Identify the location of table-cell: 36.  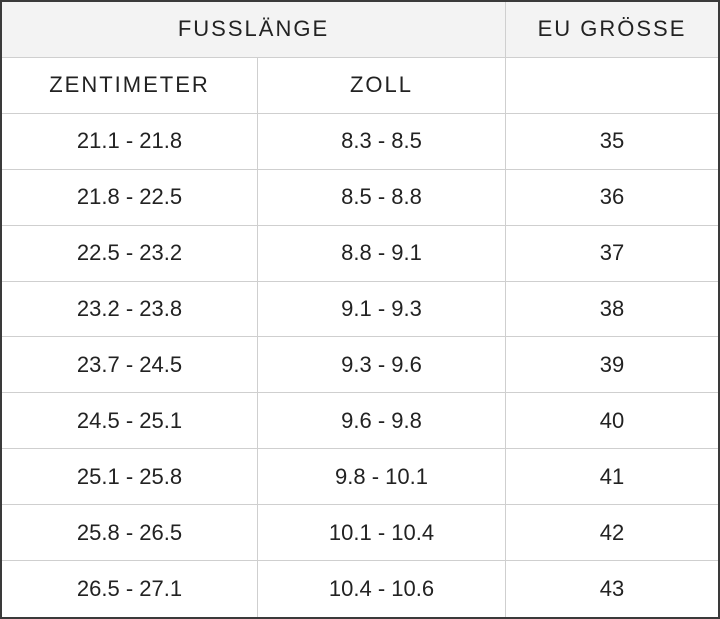
(612, 198).